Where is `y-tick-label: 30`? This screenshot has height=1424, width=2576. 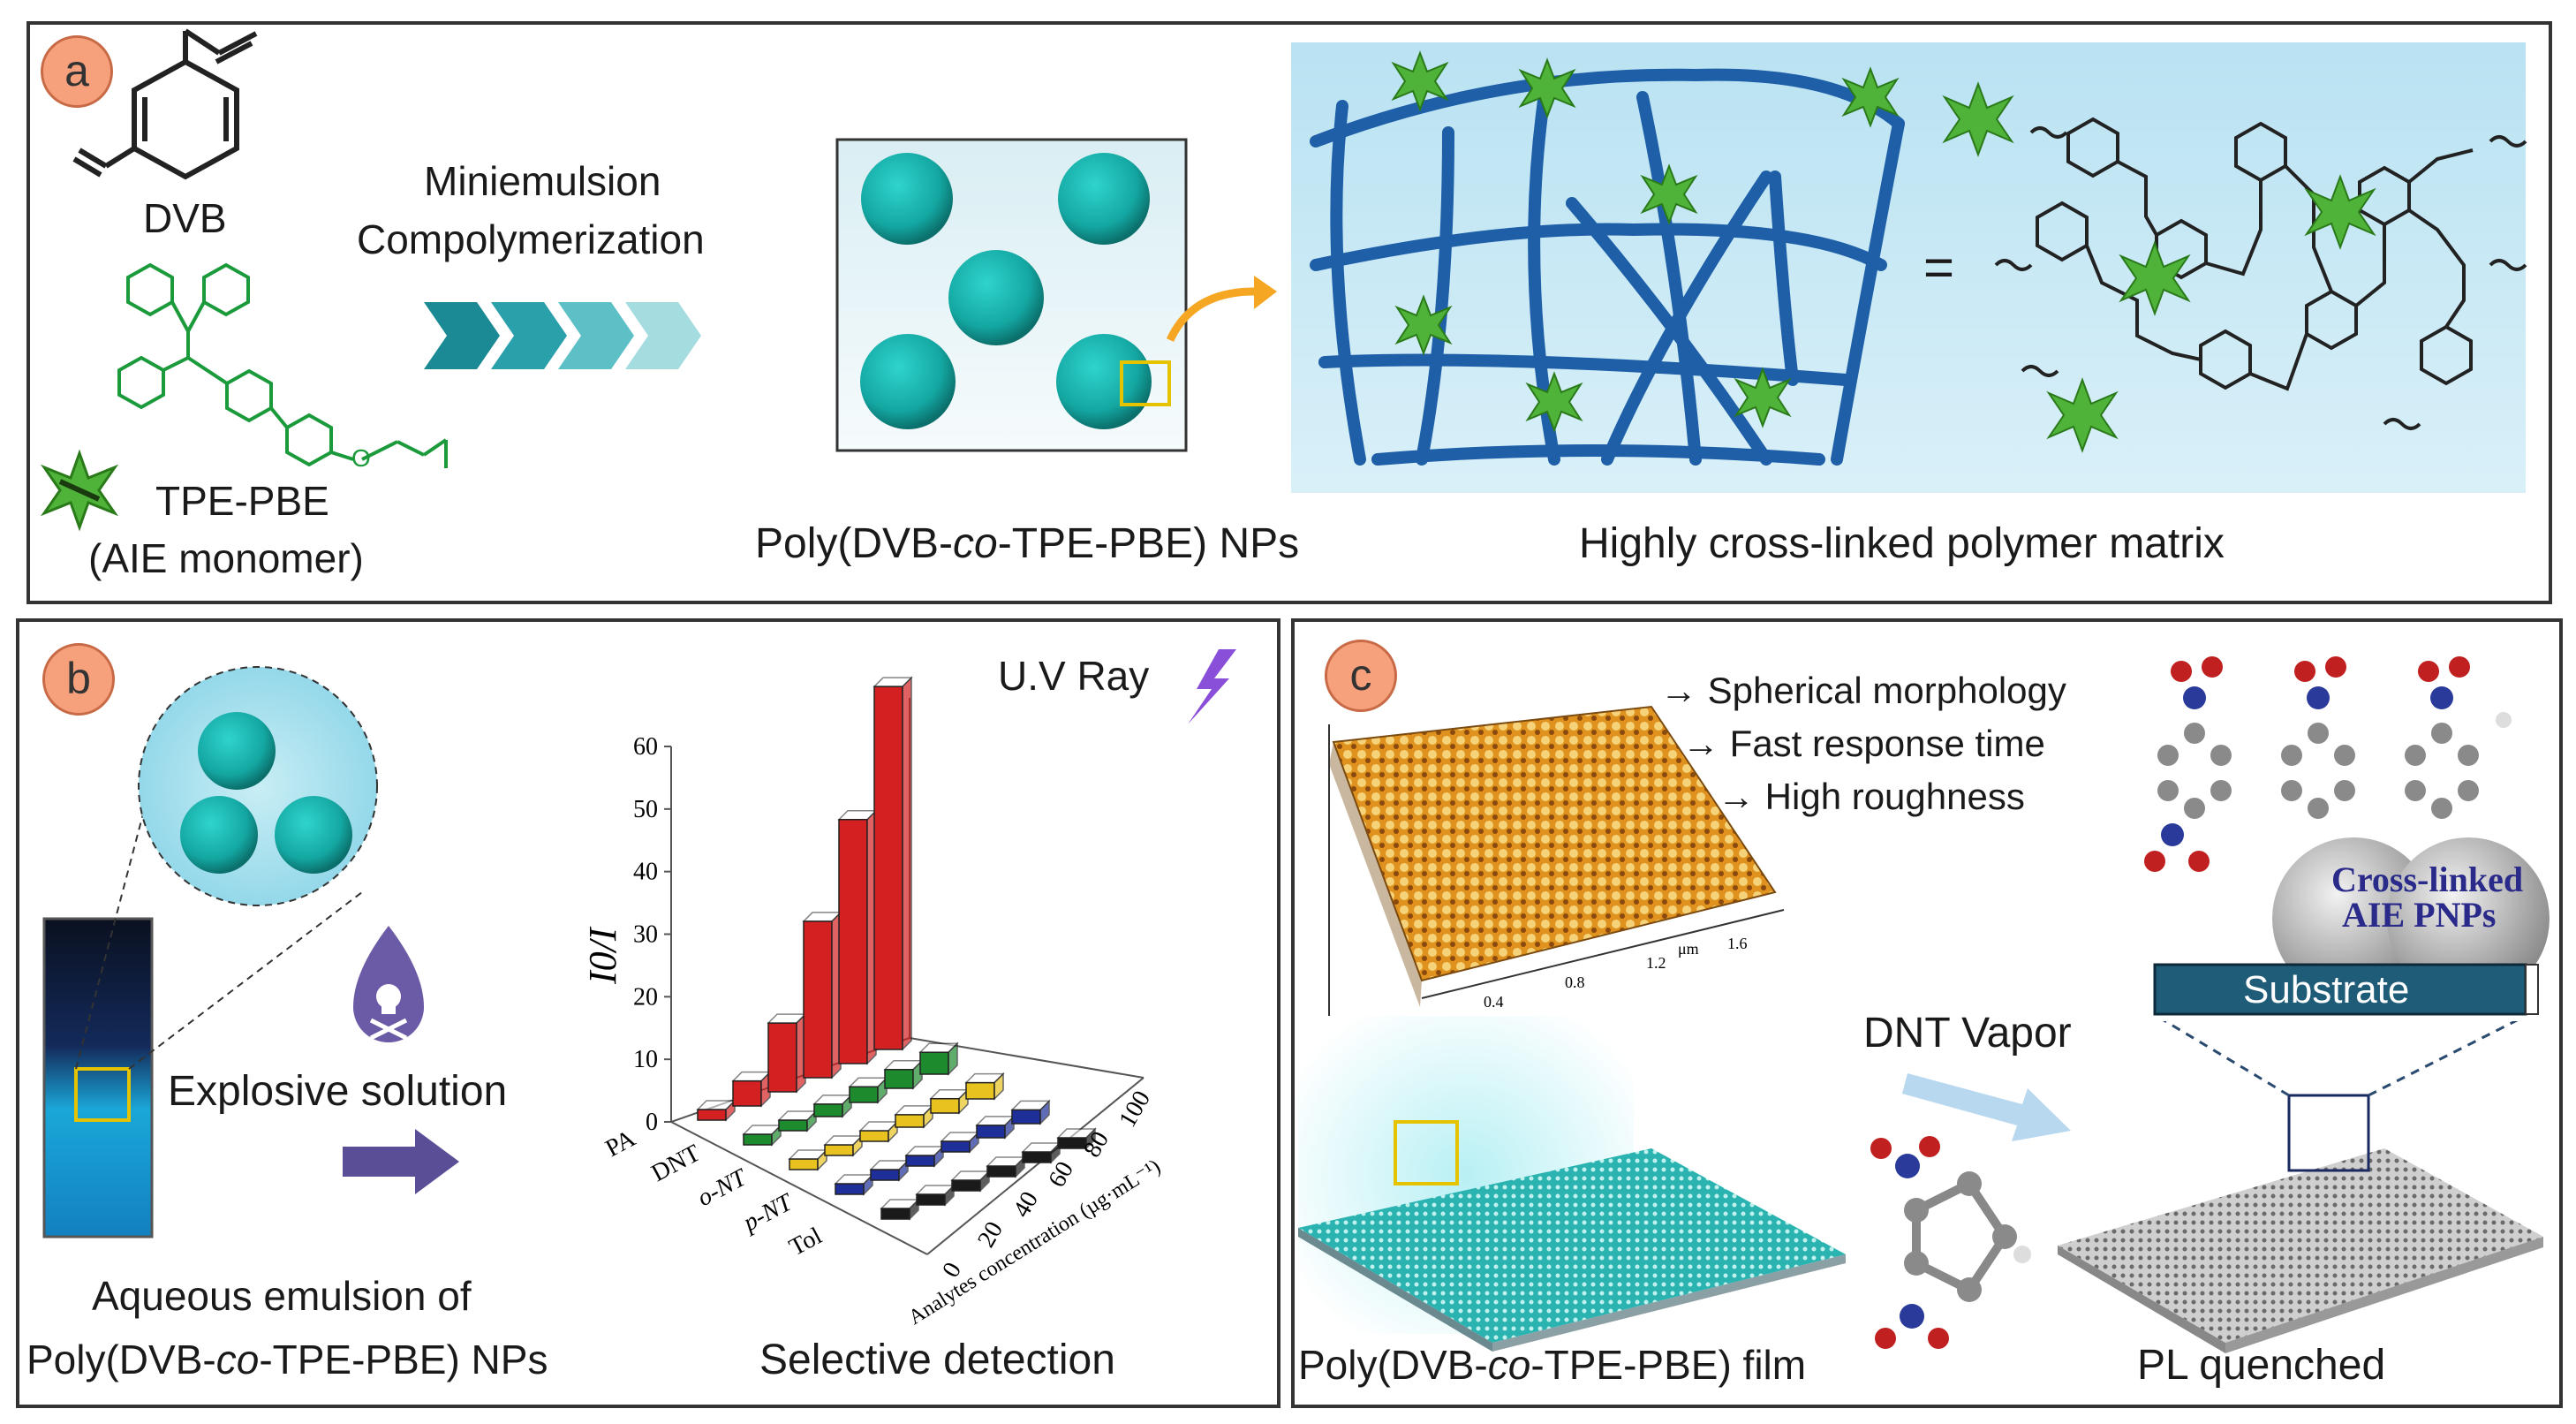
y-tick-label: 30 is located at coordinates (645, 935).